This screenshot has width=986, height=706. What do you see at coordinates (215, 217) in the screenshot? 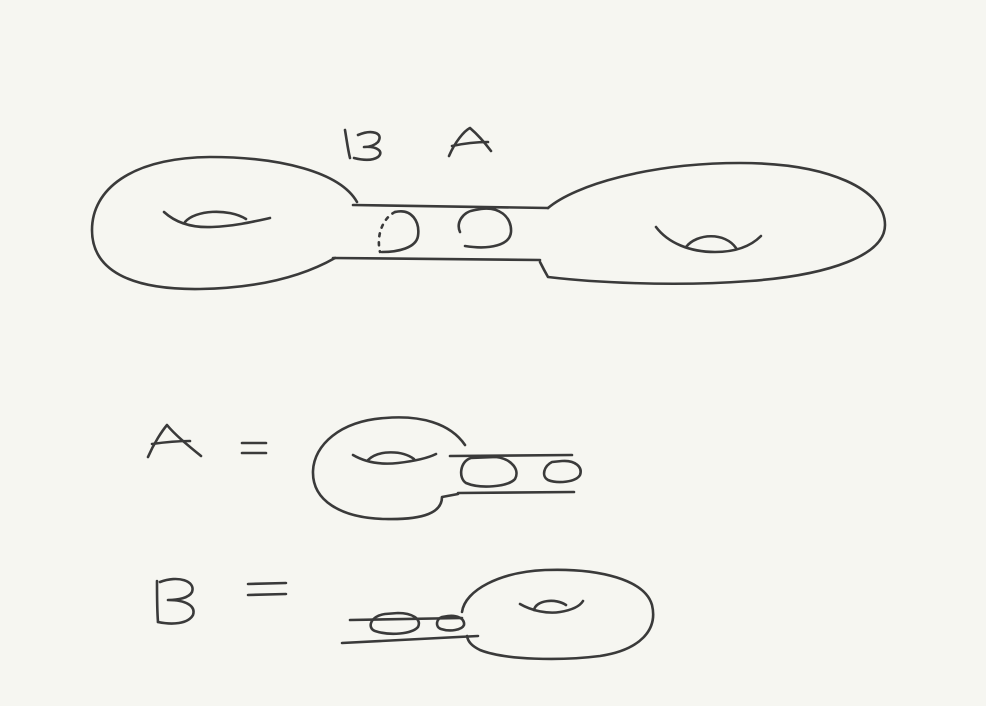
I see `left-torus-hole-lower` at bounding box center [215, 217].